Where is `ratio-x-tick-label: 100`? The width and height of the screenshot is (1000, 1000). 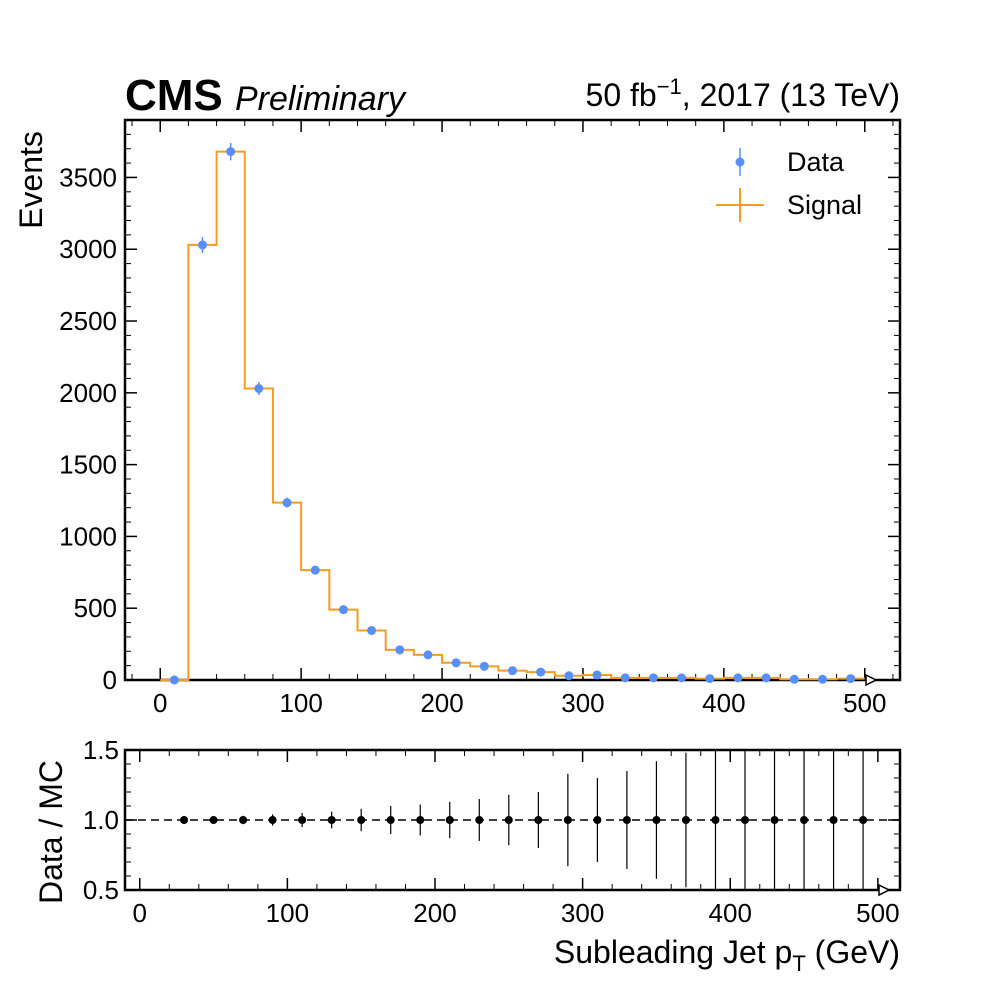 ratio-x-tick-label: 100 is located at coordinates (287, 913).